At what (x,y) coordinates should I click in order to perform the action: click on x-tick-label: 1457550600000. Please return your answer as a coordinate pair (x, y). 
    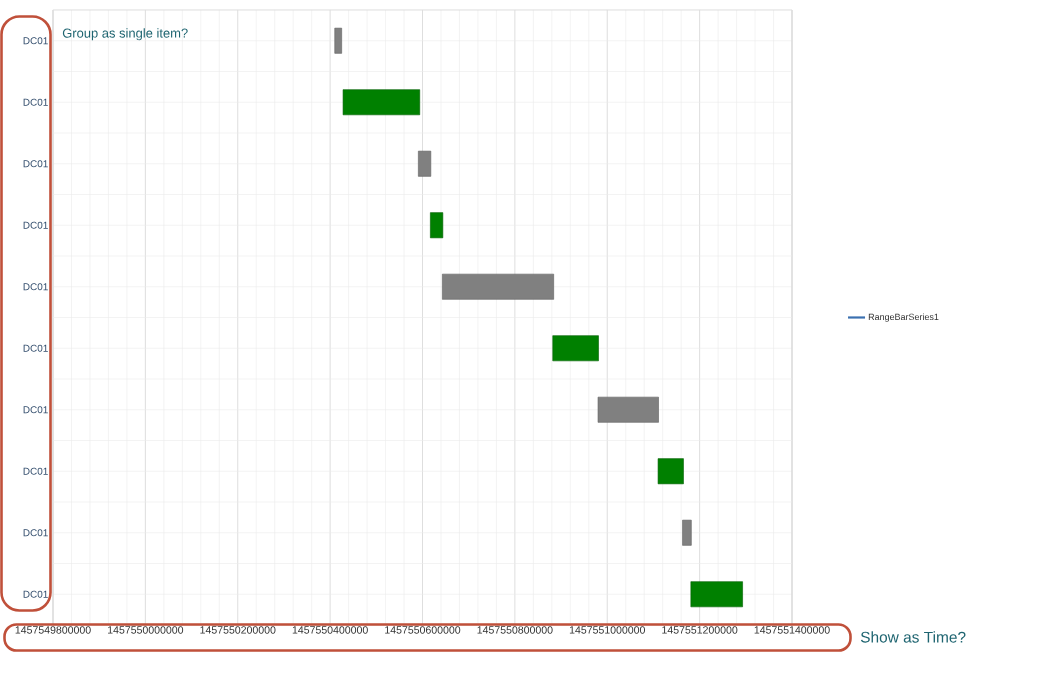
    Looking at the image, I should click on (423, 630).